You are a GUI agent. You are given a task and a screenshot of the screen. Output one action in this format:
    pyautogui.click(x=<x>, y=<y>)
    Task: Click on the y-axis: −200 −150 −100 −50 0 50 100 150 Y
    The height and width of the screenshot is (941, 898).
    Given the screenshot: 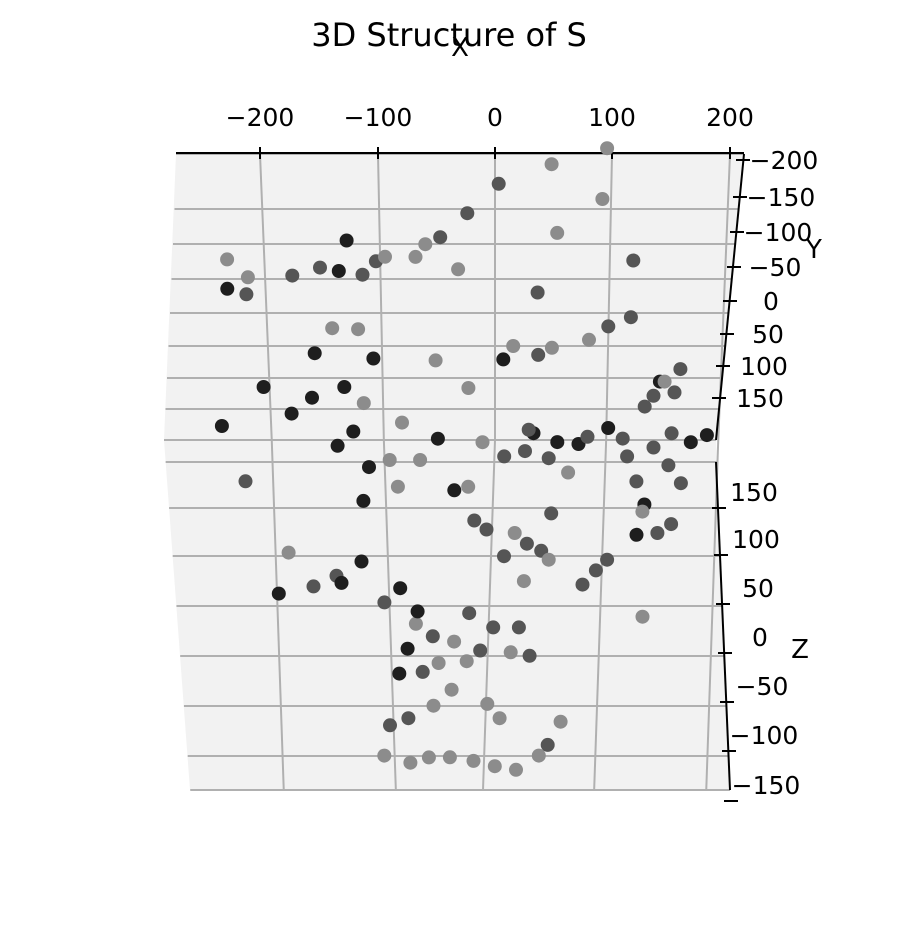 What is the action you would take?
    pyautogui.click(x=767, y=293)
    